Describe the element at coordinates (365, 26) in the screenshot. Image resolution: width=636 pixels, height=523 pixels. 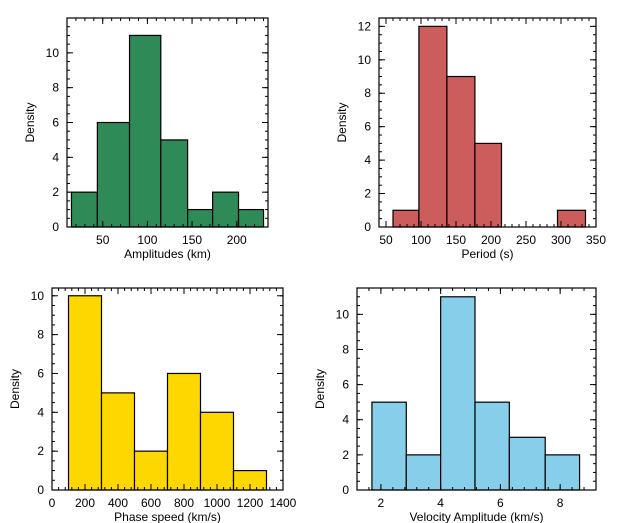
I see `y-tick-label: 12` at that location.